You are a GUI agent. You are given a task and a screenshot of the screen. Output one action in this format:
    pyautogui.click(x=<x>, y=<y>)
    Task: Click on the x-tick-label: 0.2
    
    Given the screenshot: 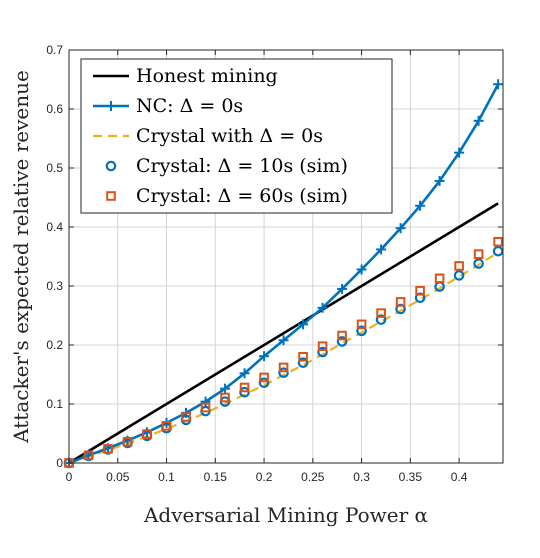 What is the action you would take?
    pyautogui.click(x=264, y=477)
    